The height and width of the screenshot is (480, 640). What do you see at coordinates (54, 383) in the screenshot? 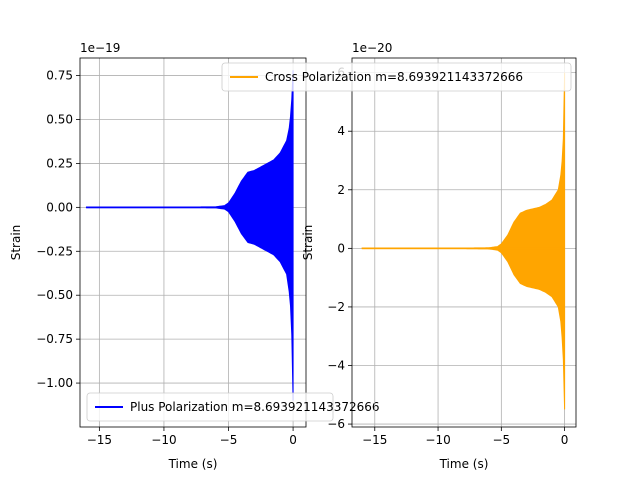
I see `y-tick-label: −1.00` at bounding box center [54, 383].